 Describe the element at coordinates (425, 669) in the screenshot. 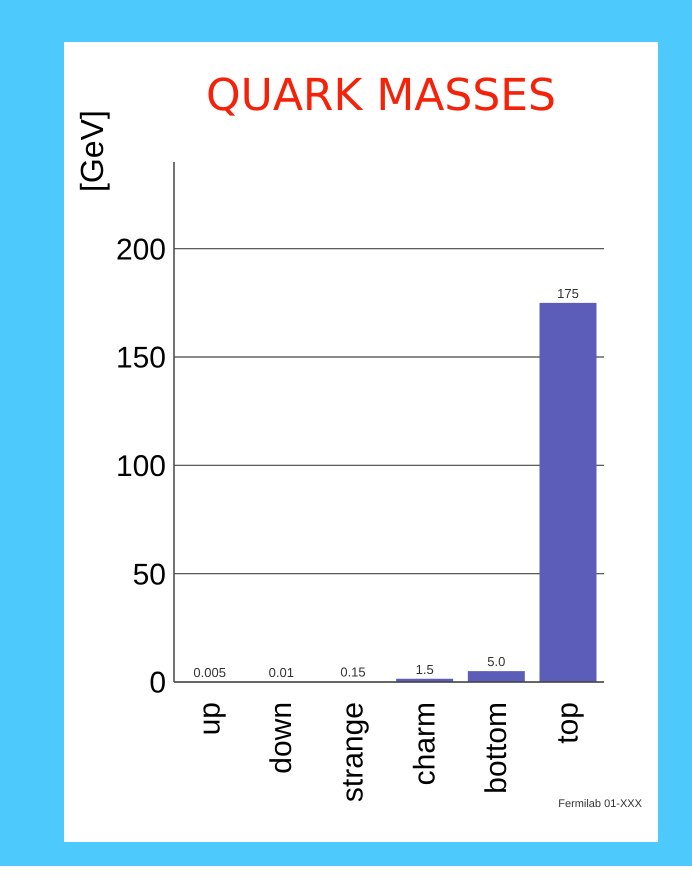

I see `data-label: 1.5` at that location.